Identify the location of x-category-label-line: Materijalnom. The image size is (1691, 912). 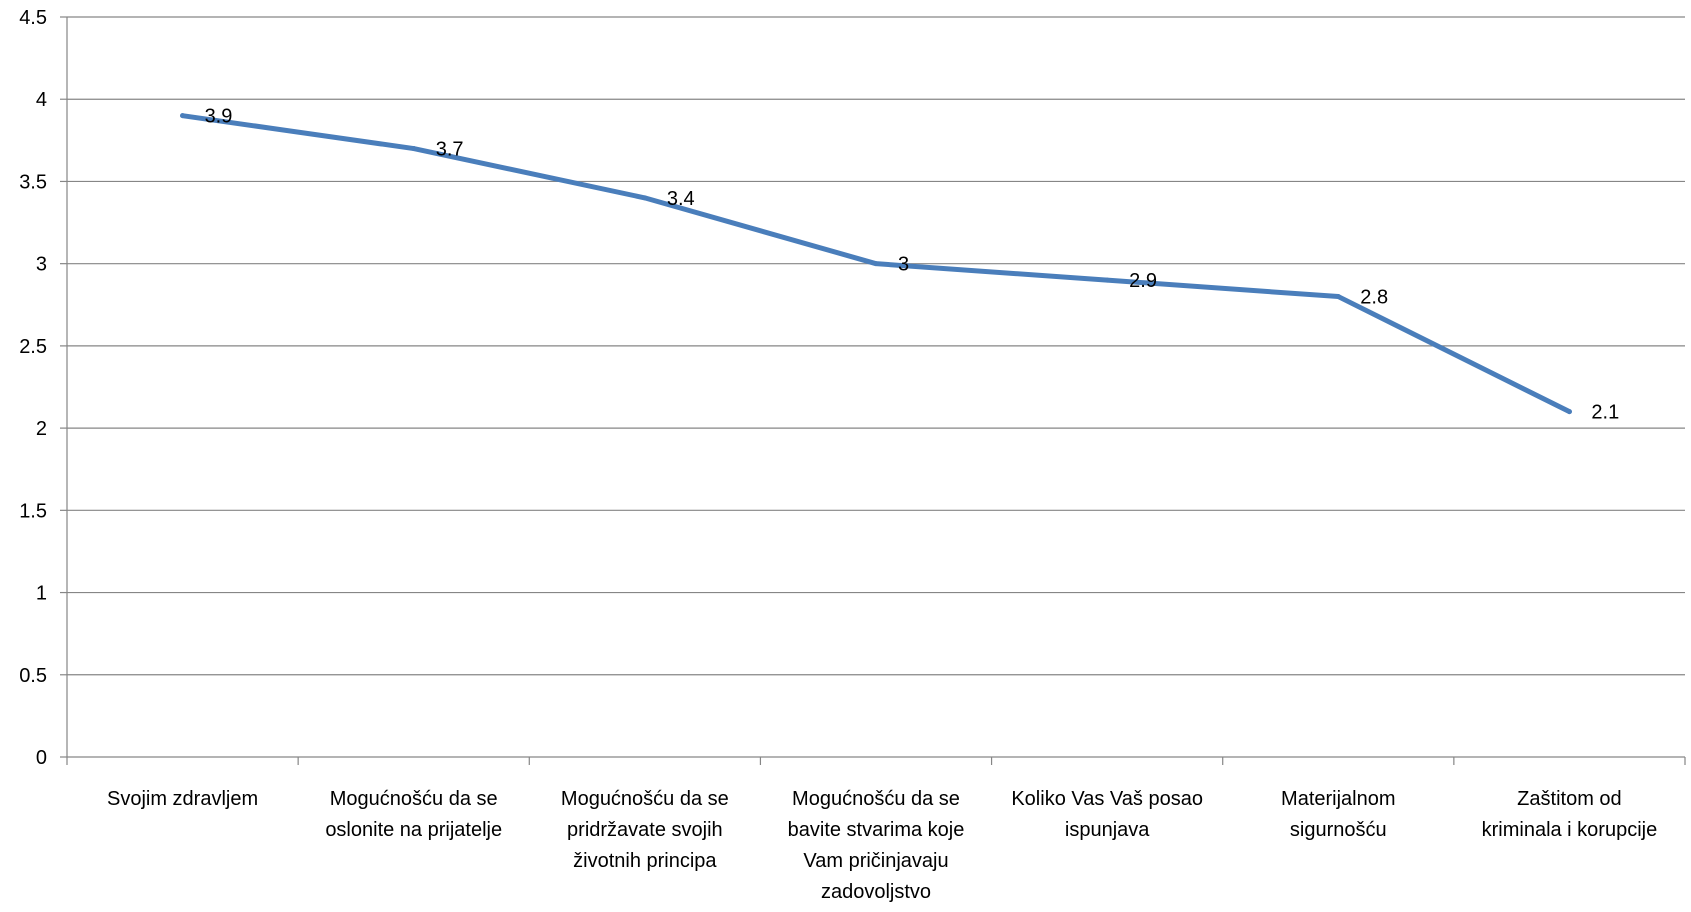
(1338, 799).